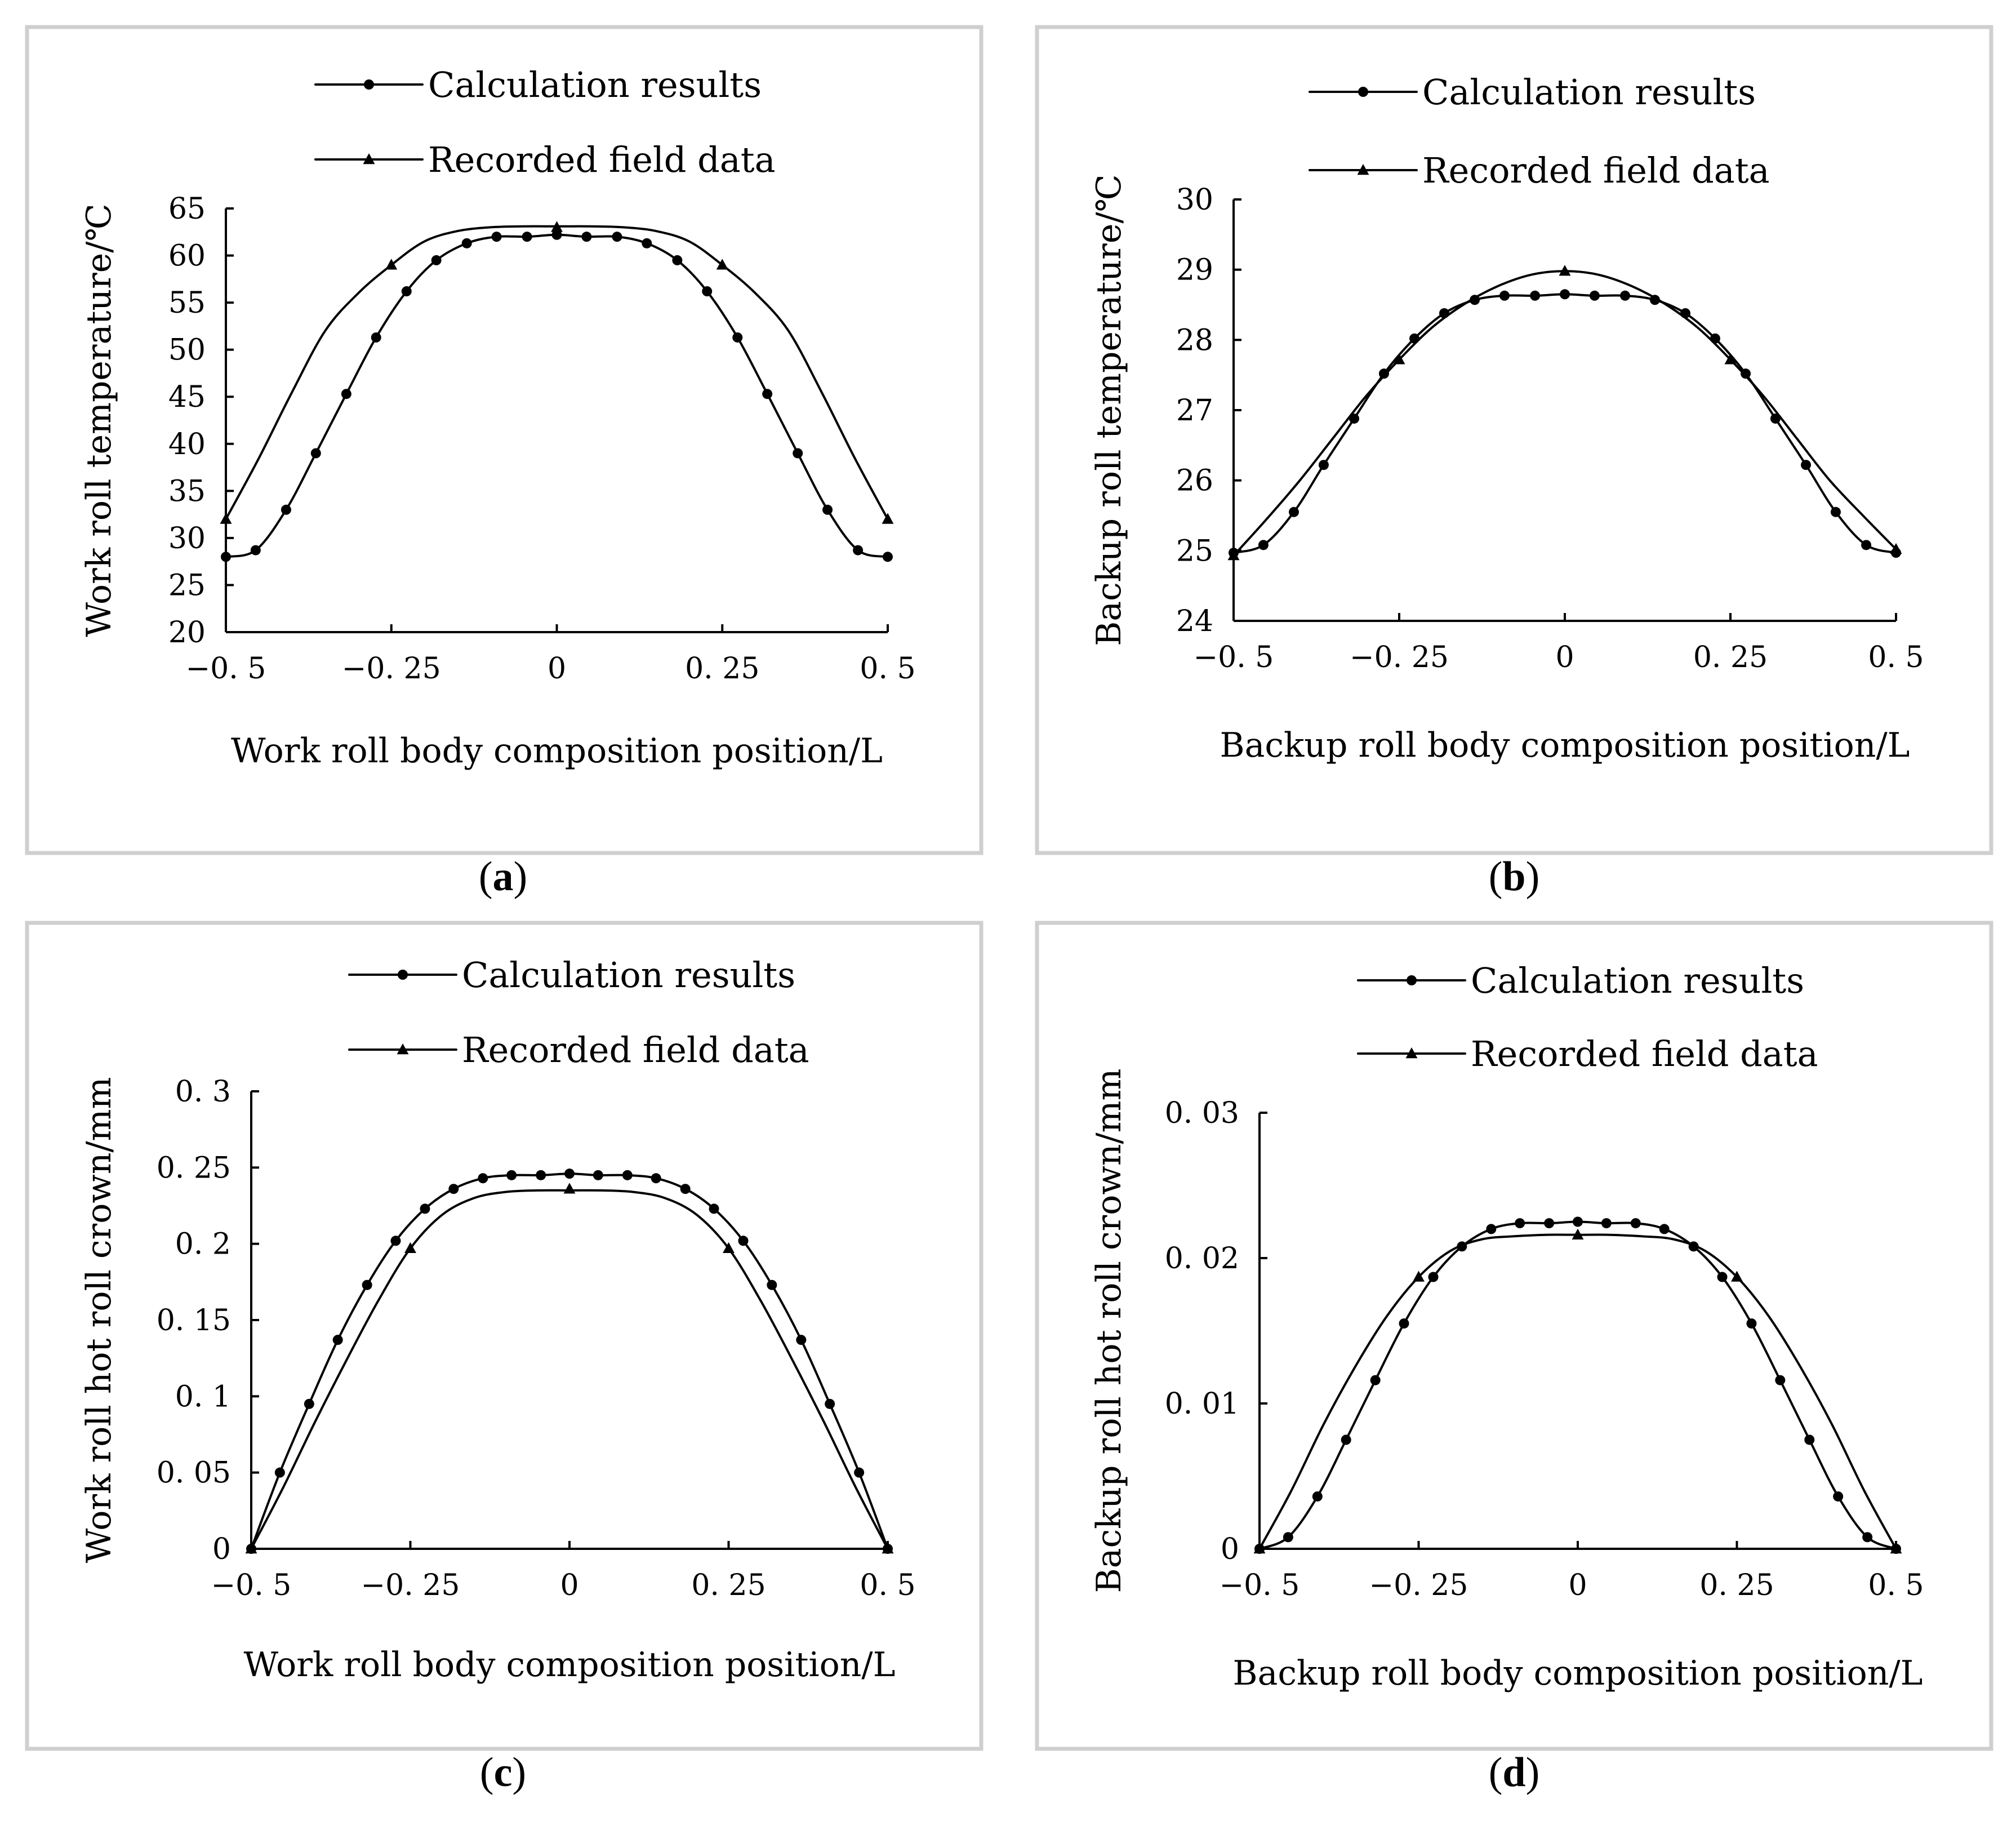  Describe the element at coordinates (187, 445) in the screenshot. I see `y-tick-label: 40` at that location.